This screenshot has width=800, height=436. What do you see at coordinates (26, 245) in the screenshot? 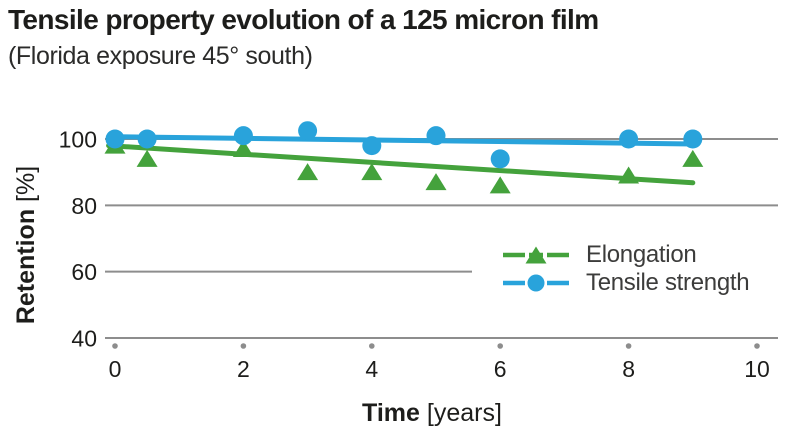
I see `y-axis-title: Retention [%]` at bounding box center [26, 245].